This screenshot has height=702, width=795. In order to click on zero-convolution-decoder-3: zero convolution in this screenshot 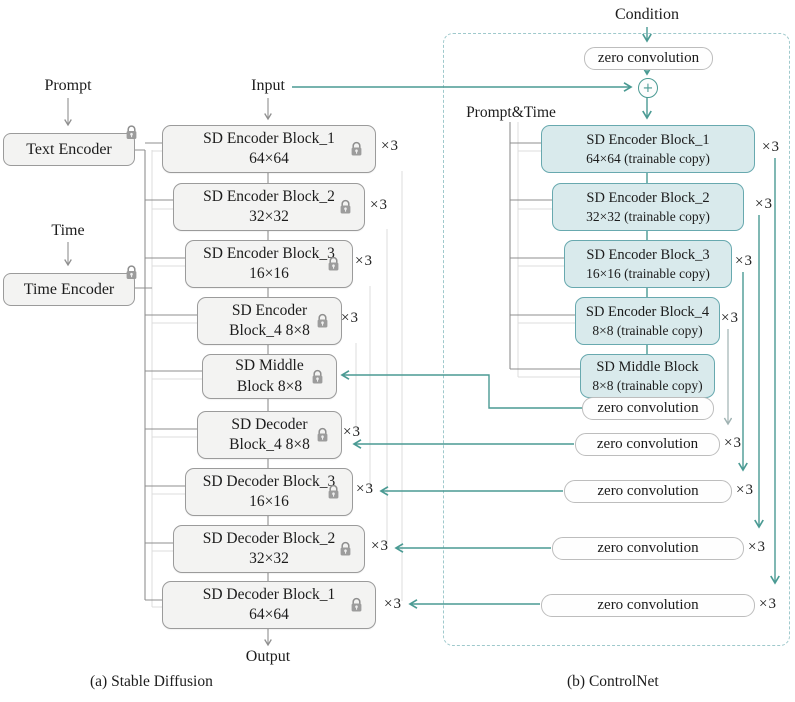, I will do `click(648, 491)`.